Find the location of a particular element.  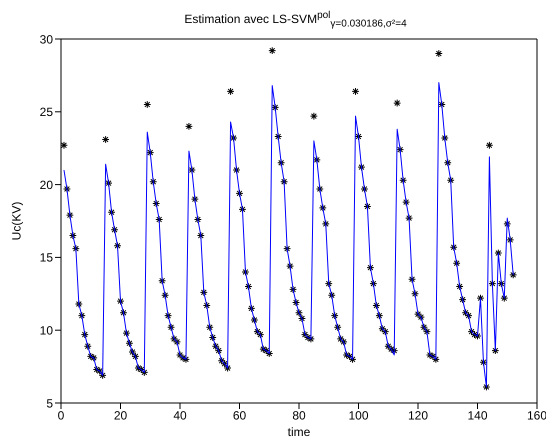

y-tick-label: 5 is located at coordinates (50, 403).